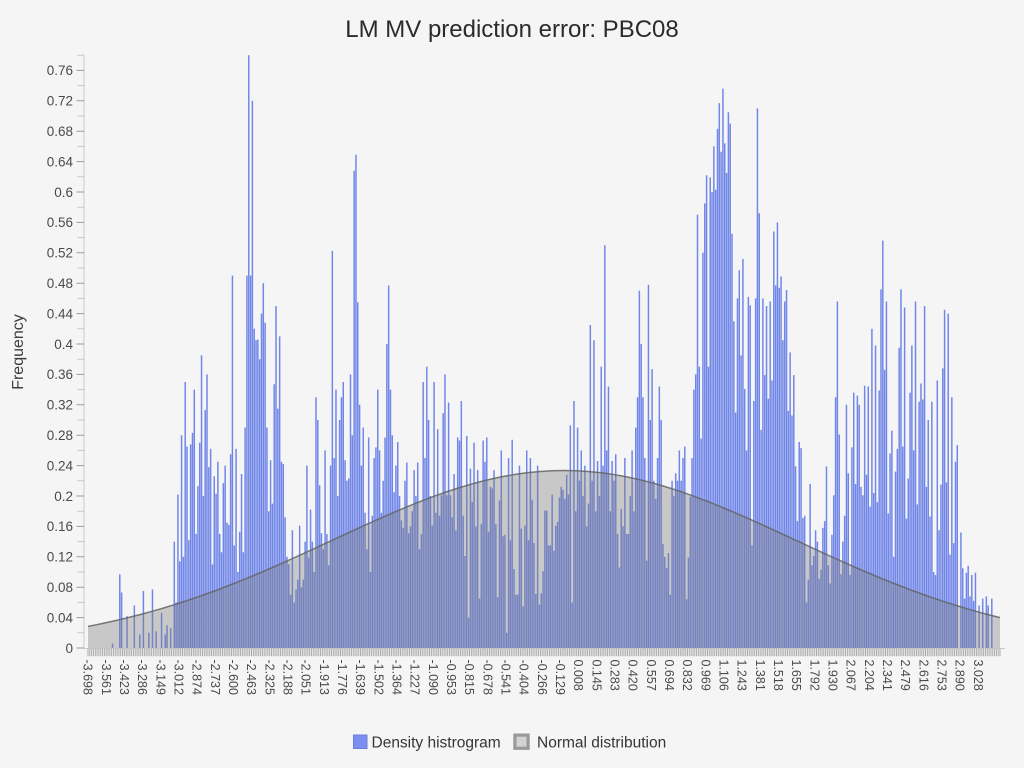  What do you see at coordinates (651, 675) in the screenshot?
I see `svg-text: 0.557` at bounding box center [651, 675].